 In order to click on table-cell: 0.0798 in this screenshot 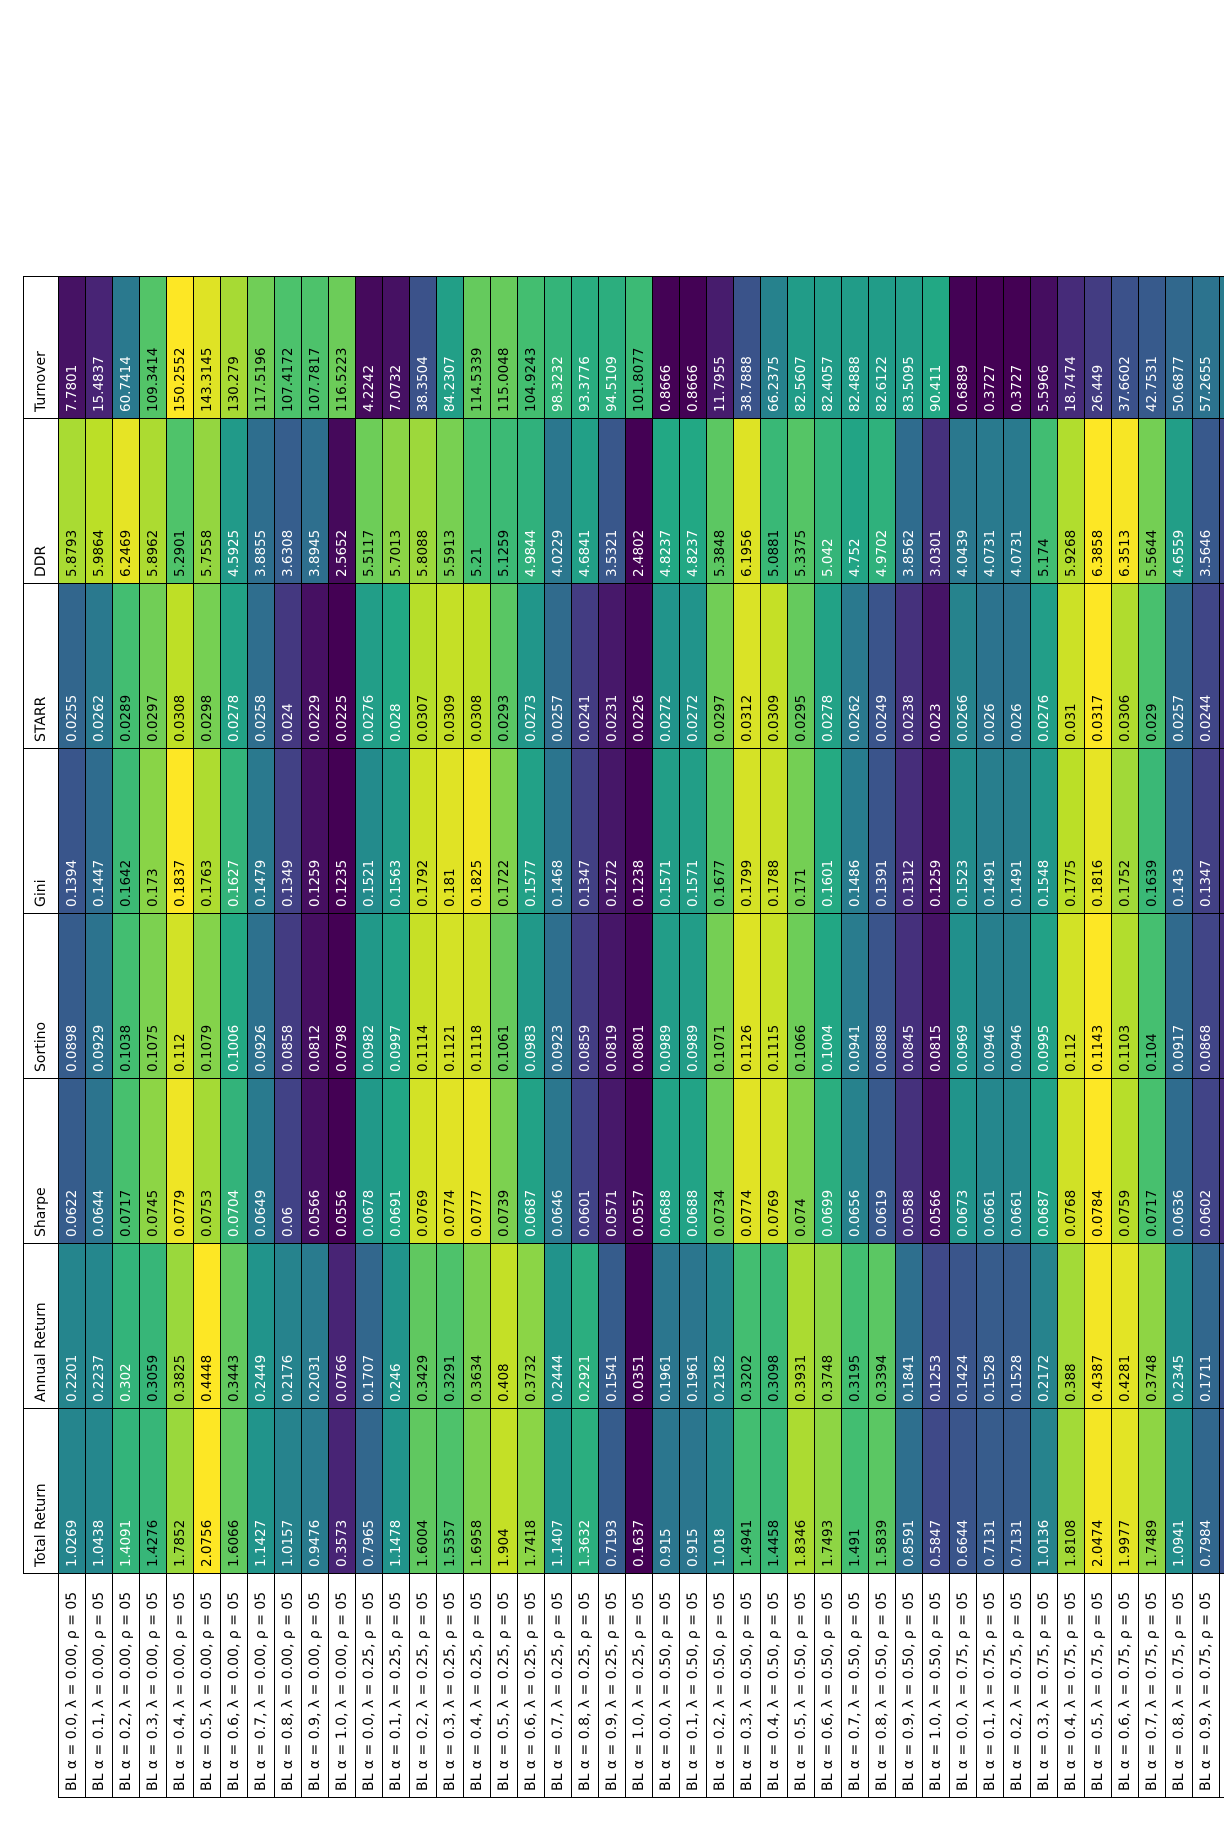, I will do `click(342, 996)`.